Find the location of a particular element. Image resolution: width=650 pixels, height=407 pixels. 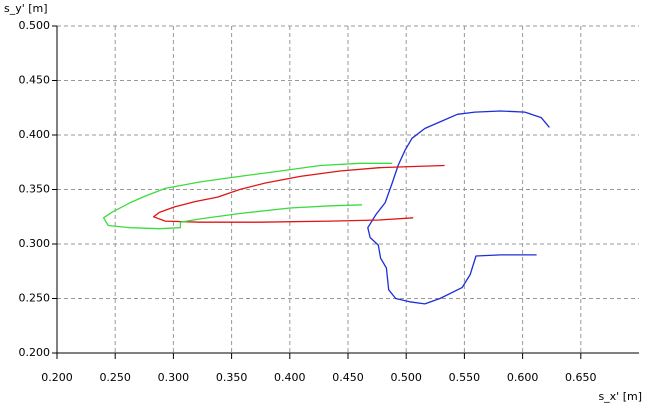

y-tick-label: 0.300 is located at coordinates (35, 243).